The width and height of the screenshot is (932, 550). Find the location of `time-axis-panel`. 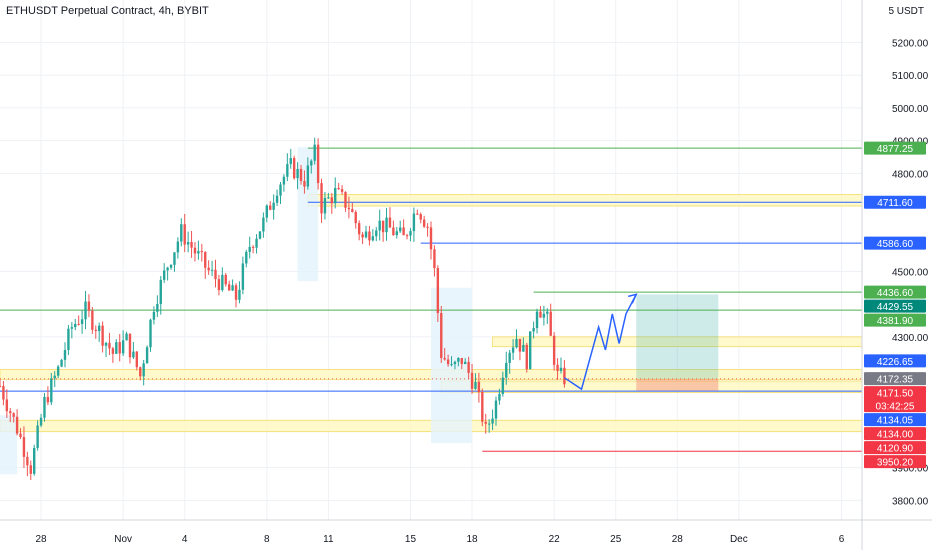

time-axis-panel is located at coordinates (466, 535).